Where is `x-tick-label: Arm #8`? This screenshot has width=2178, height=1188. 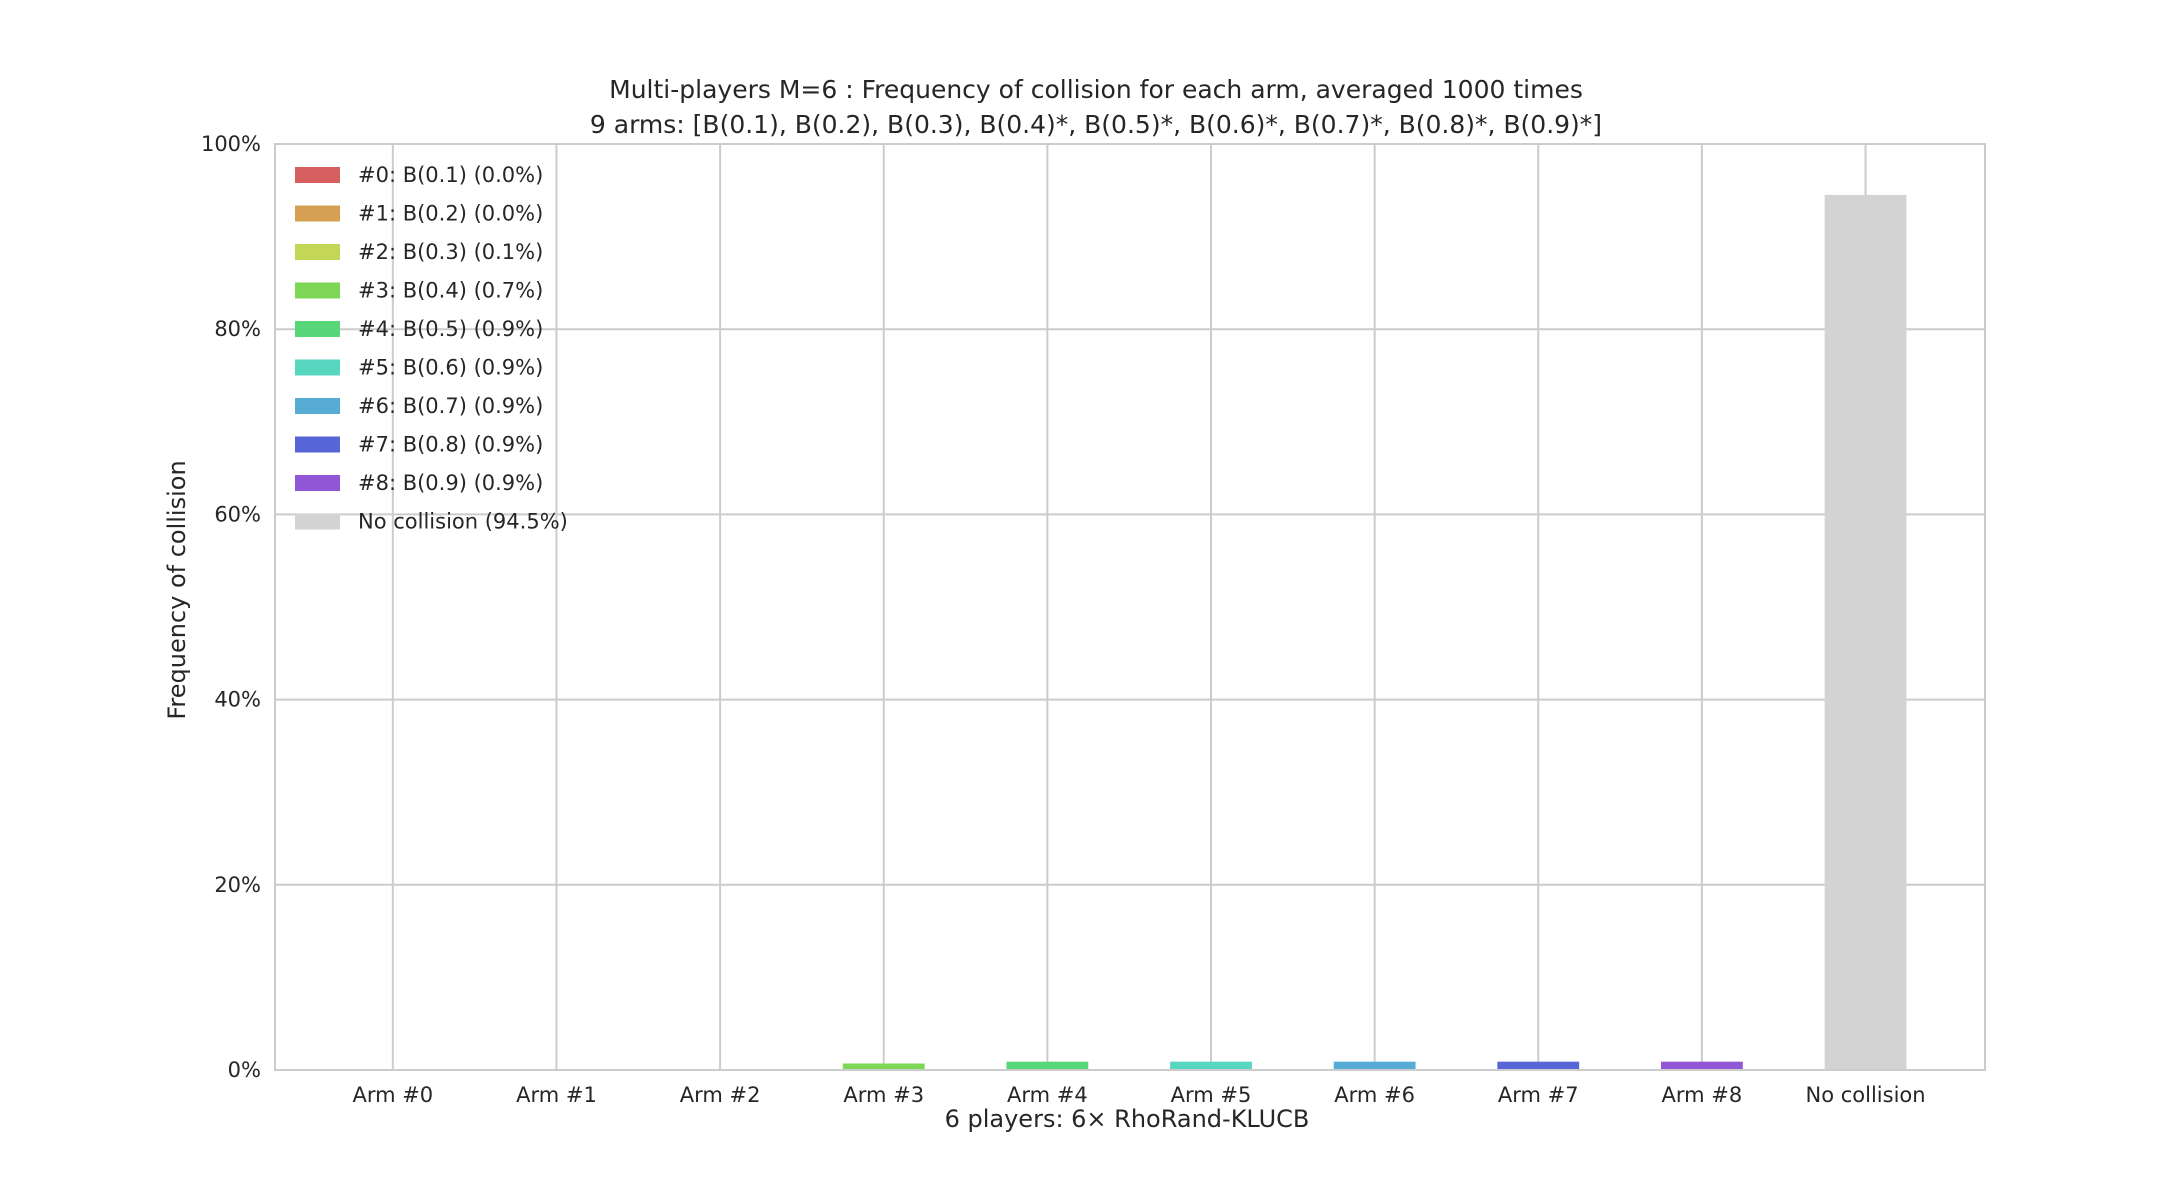
x-tick-label: Arm #8 is located at coordinates (1702, 1095).